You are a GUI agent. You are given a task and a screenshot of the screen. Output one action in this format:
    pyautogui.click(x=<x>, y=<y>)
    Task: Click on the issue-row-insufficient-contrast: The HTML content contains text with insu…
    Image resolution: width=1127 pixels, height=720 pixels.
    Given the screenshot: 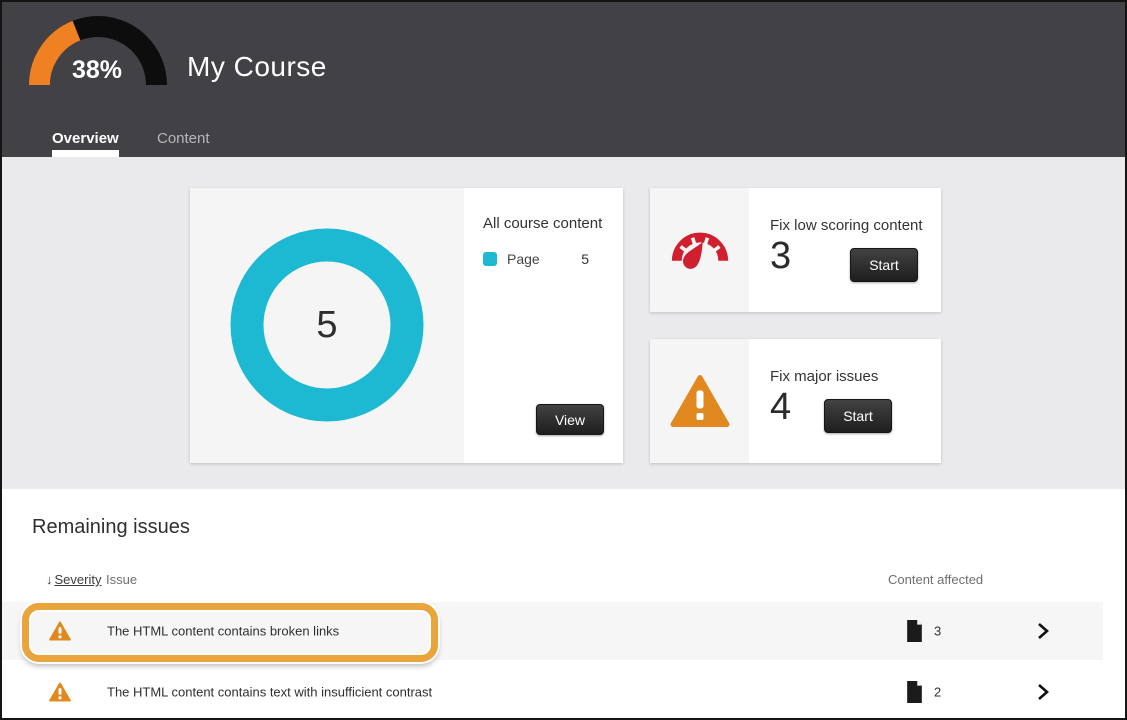 What is the action you would take?
    pyautogui.click(x=552, y=690)
    